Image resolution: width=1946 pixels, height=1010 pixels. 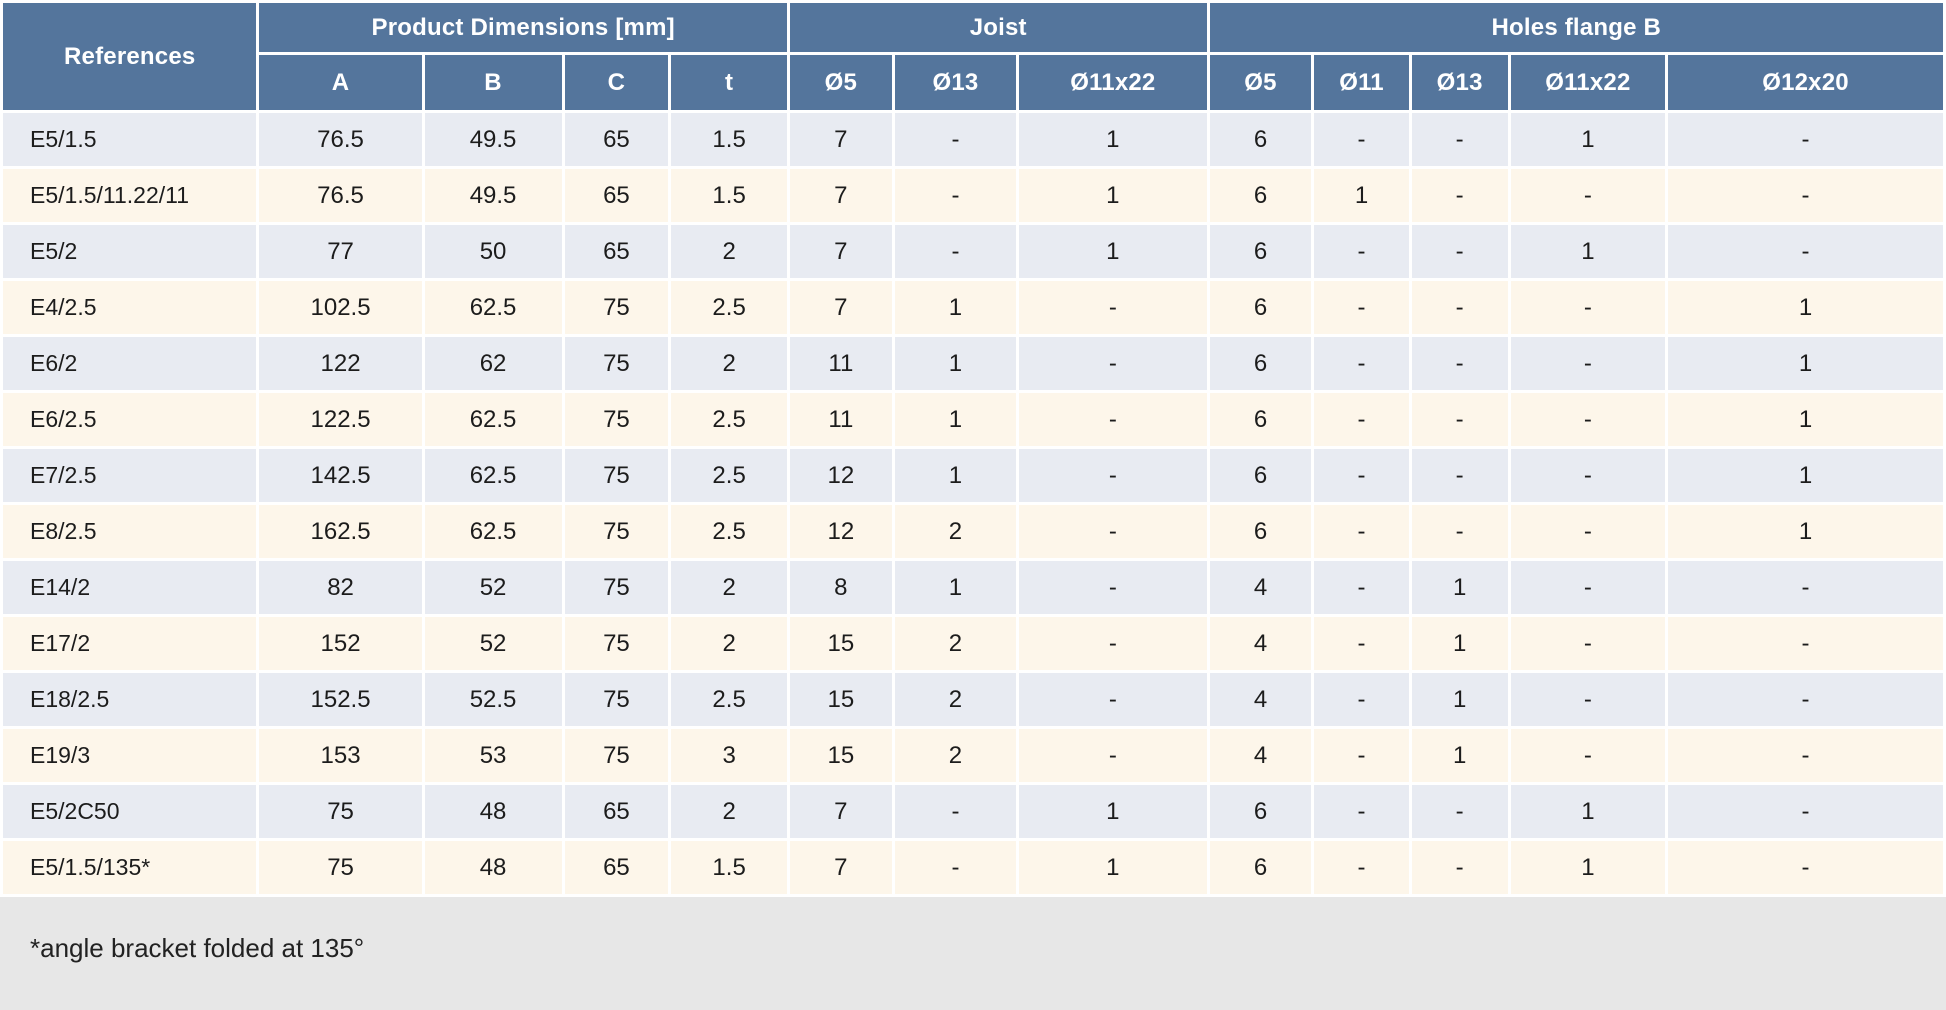 What do you see at coordinates (340, 251) in the screenshot?
I see `value-cell: 77` at bounding box center [340, 251].